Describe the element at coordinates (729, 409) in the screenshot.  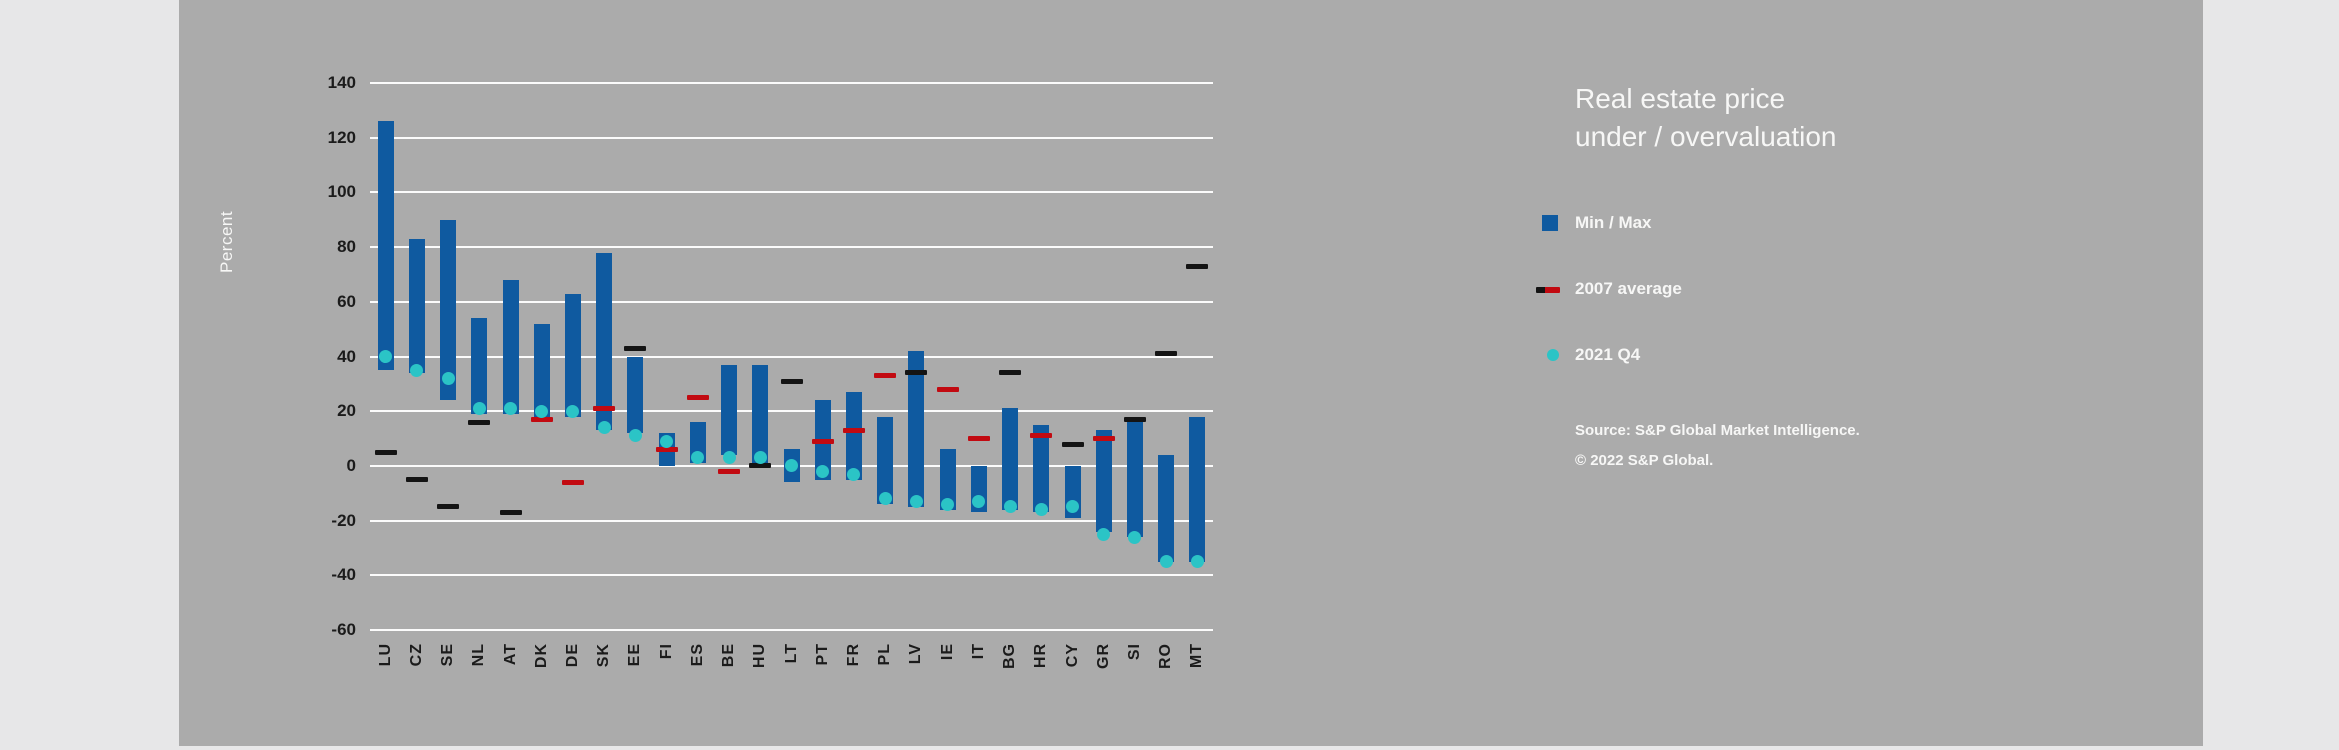
I see `minmax-bar-BE` at that location.